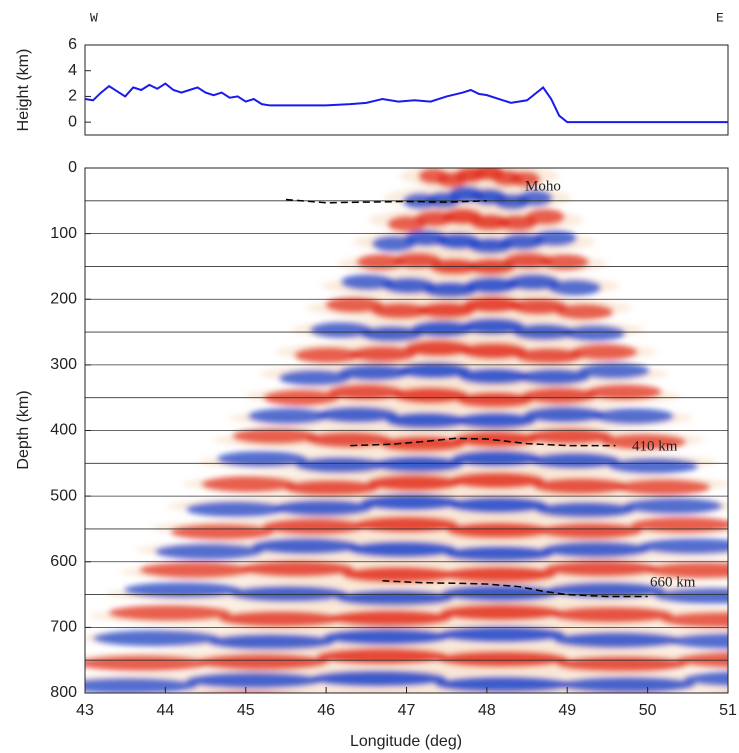  Describe the element at coordinates (487, 710) in the screenshot. I see `x-tick-label: 48` at that location.